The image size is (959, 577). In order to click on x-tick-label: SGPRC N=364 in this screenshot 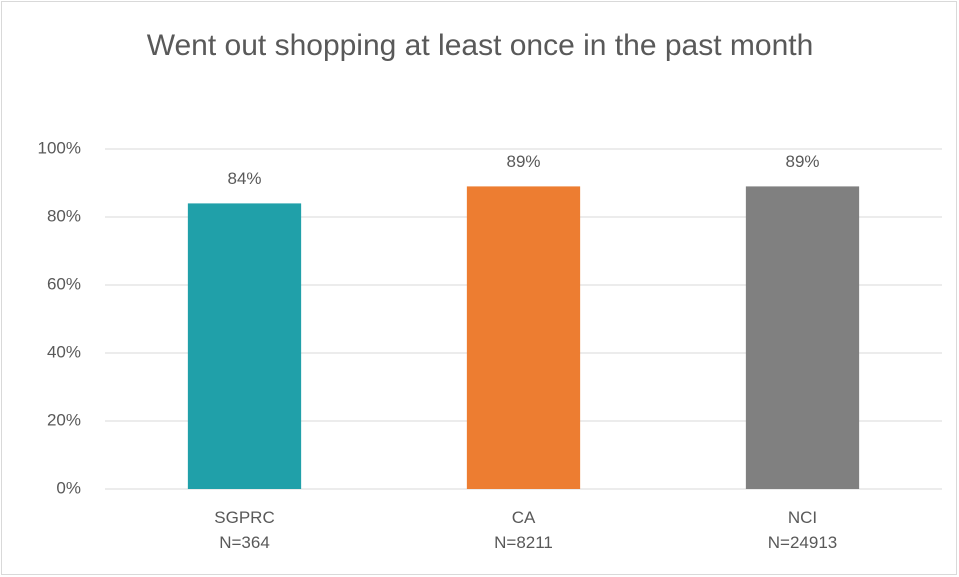, I will do `click(244, 530)`.